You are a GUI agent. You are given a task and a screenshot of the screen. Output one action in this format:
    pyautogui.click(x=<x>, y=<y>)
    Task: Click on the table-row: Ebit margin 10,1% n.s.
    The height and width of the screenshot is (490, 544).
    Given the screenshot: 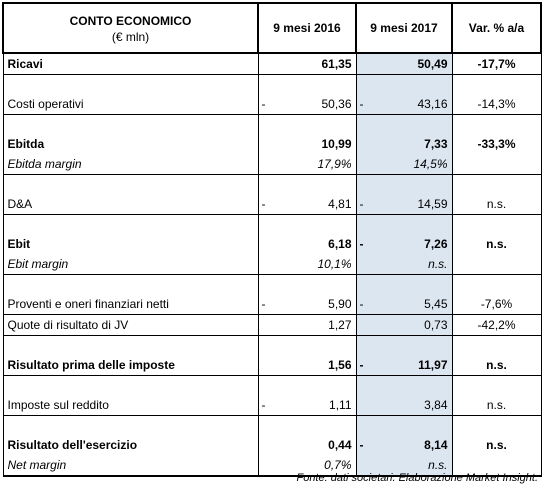 What is the action you would take?
    pyautogui.click(x=272, y=264)
    